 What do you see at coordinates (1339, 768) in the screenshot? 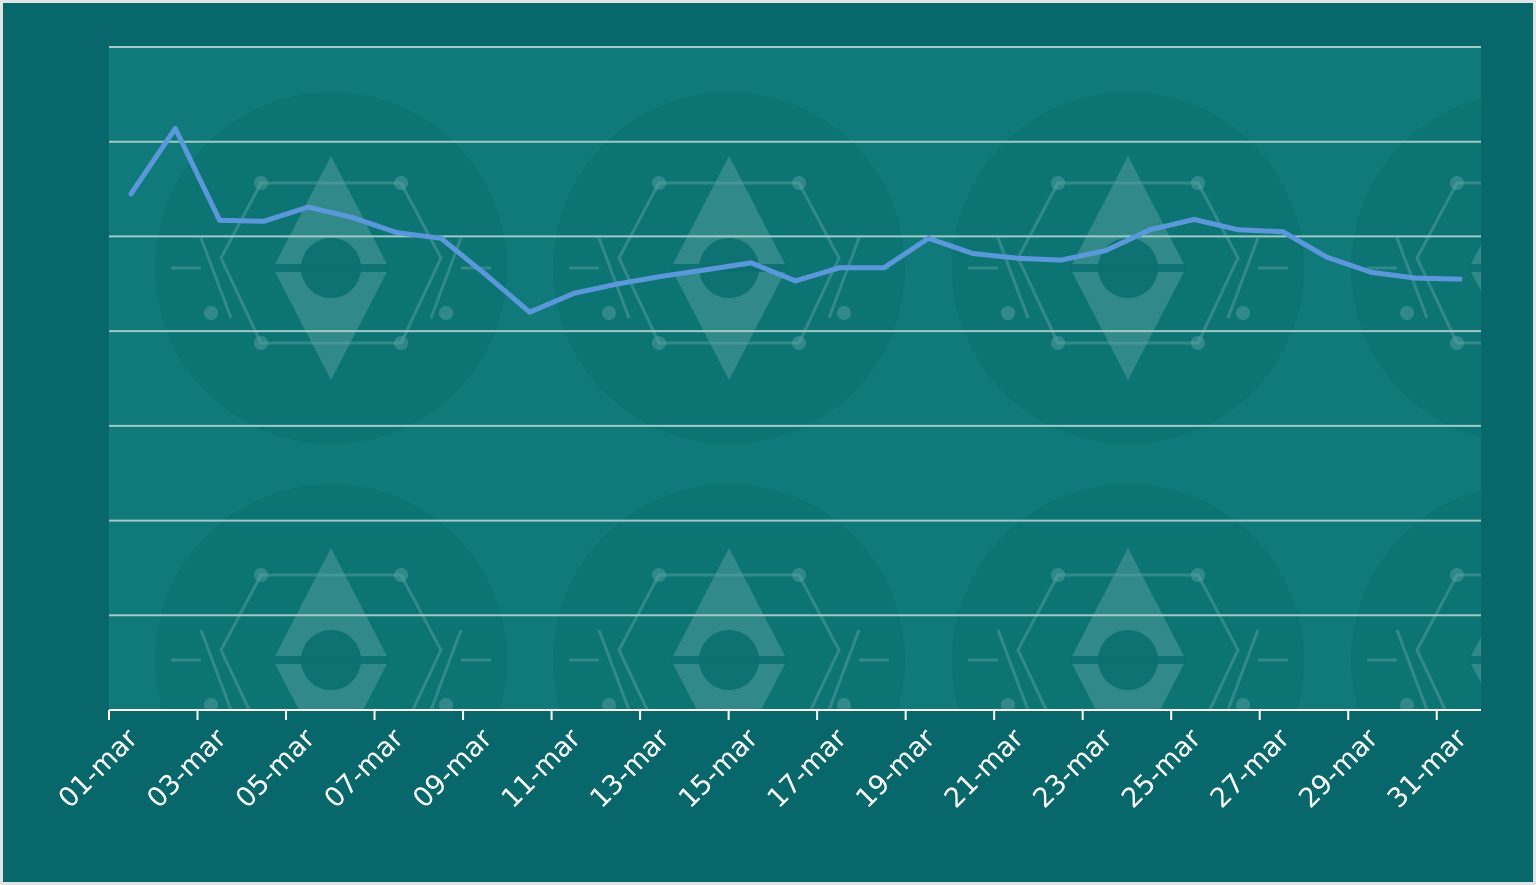
I see `x-tick-label: 29-mar` at bounding box center [1339, 768].